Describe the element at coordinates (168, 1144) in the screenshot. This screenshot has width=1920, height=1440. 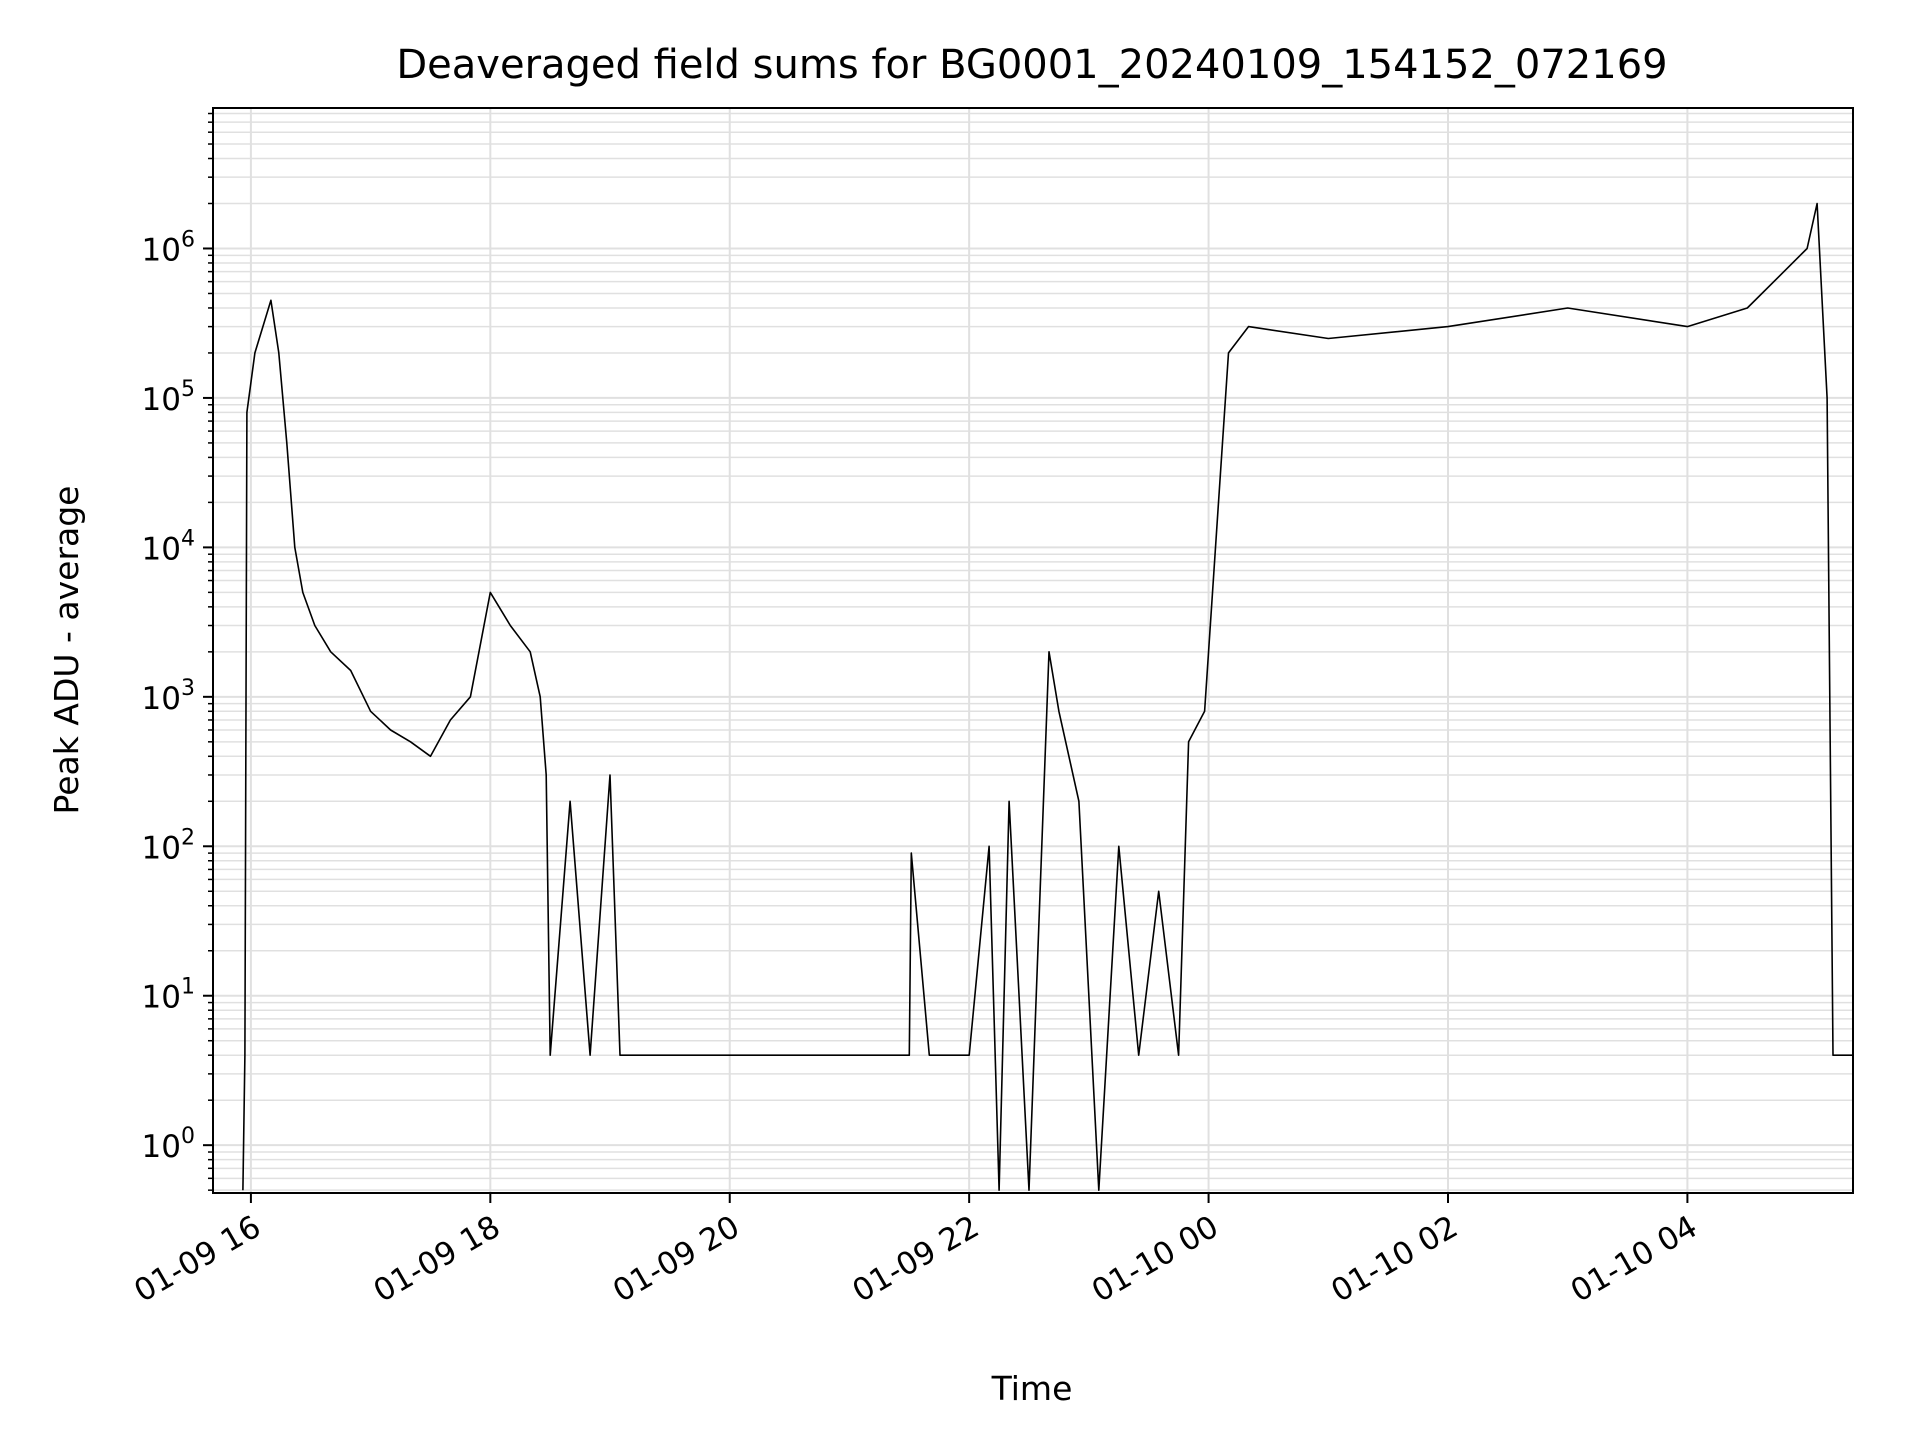
I see `y-tick-label: 10⁰` at that location.